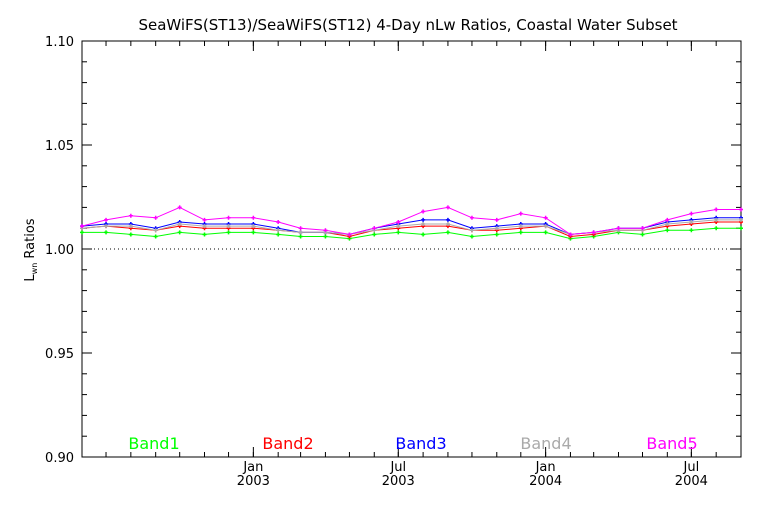 The height and width of the screenshot is (512, 768). What do you see at coordinates (59, 250) in the screenshot?
I see `y-tick-label: 1.00` at bounding box center [59, 250].